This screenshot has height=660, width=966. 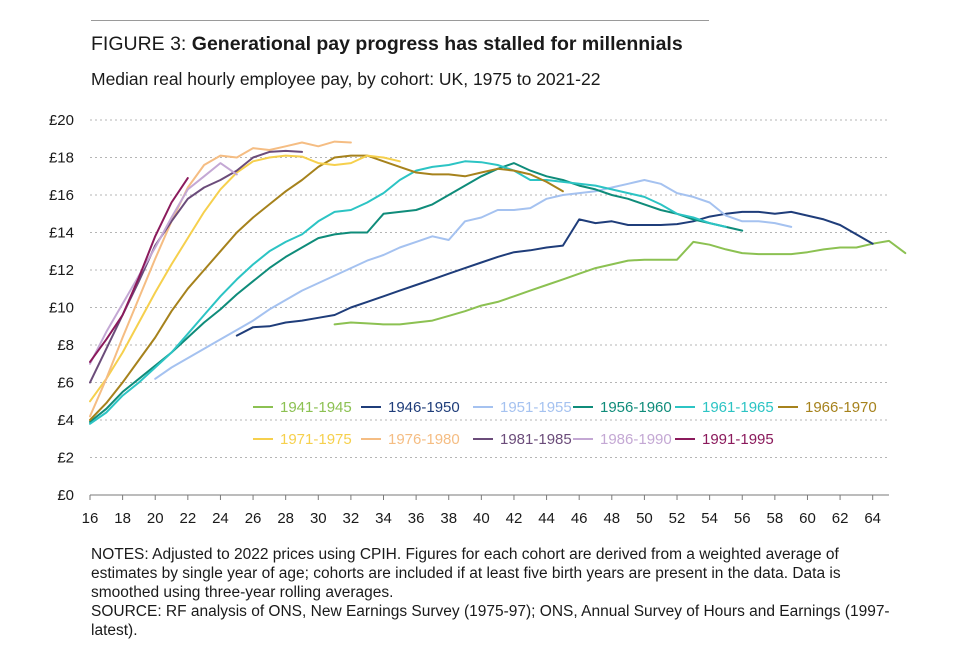 I want to click on y-tick-label: £2, so click(x=65, y=458).